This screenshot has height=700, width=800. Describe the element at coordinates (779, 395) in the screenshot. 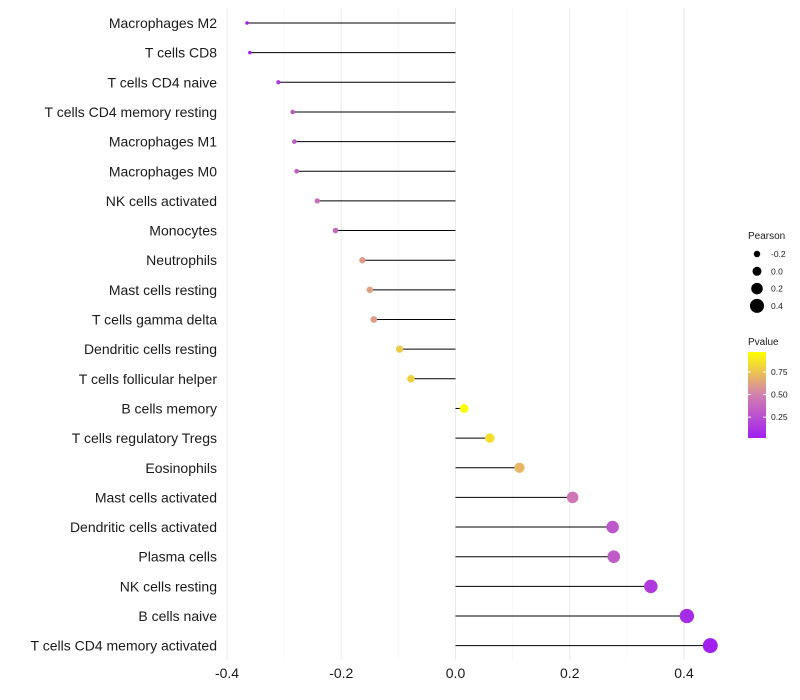

I see `color-legend-label: 0.50` at that location.